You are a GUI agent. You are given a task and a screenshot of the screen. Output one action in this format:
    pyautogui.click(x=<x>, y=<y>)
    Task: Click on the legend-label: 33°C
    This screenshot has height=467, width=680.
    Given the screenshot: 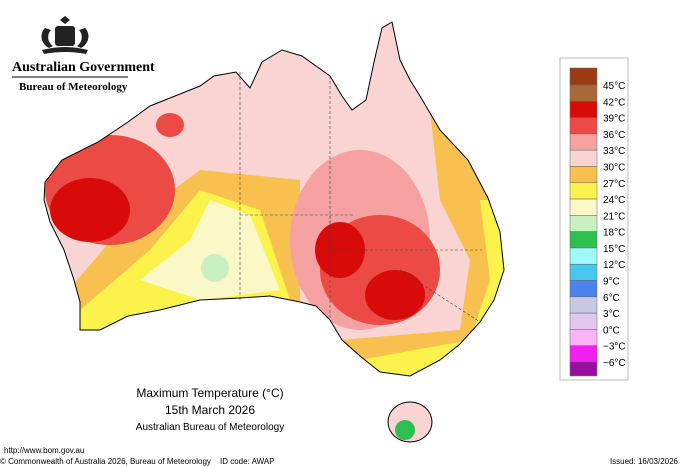 What is the action you would take?
    pyautogui.click(x=614, y=151)
    